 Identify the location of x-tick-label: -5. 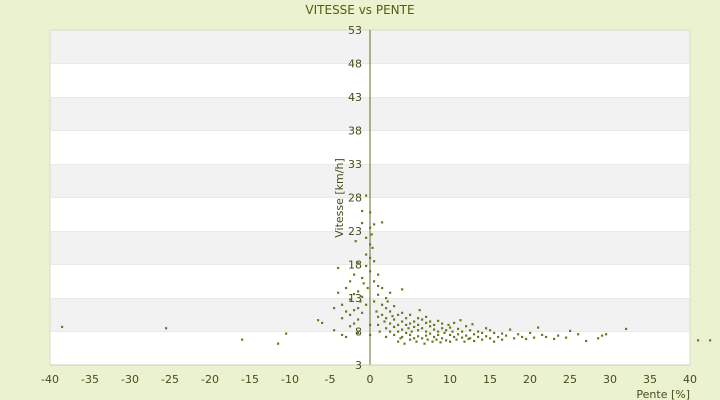
(330, 379).